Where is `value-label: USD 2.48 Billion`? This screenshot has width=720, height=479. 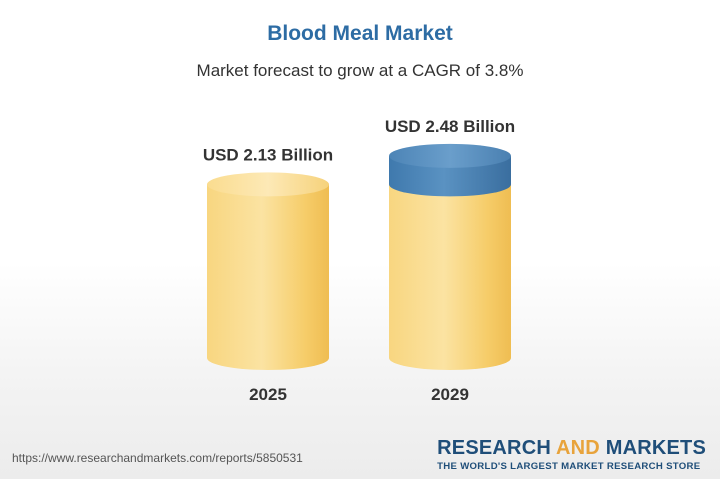 value-label: USD 2.48 Billion is located at coordinates (450, 126).